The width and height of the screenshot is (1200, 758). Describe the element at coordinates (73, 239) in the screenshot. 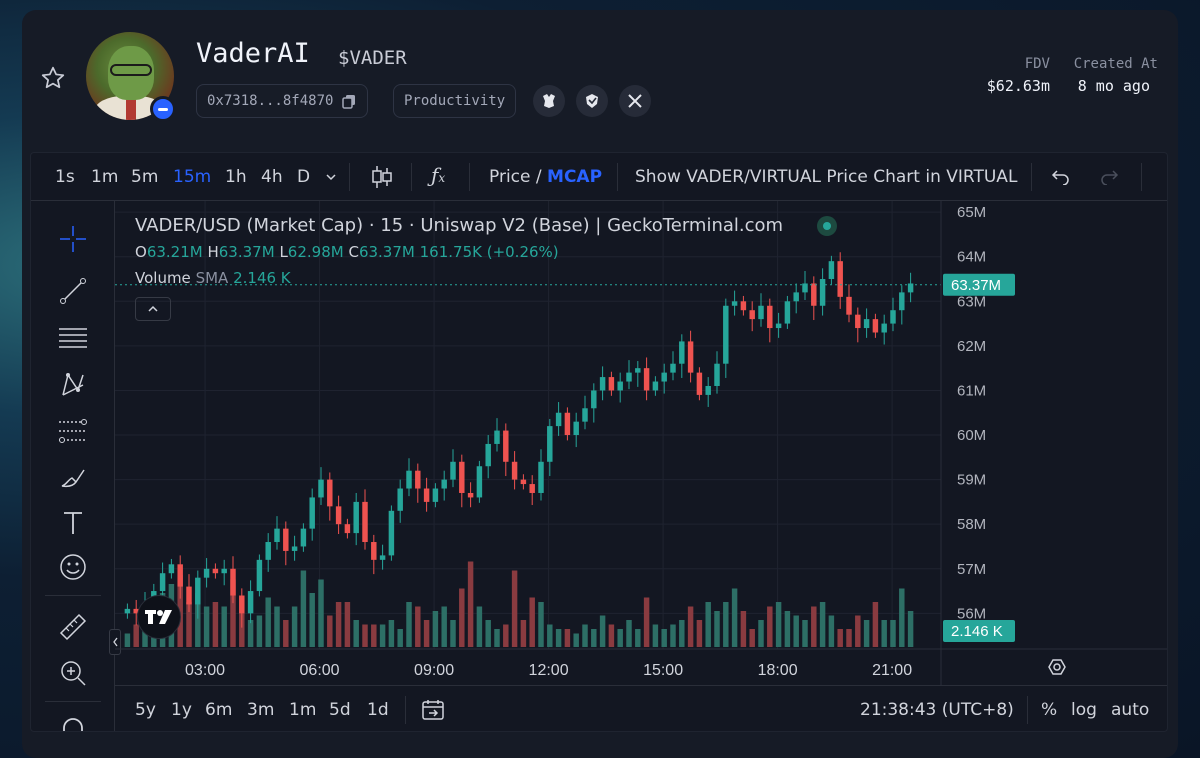

I see `crosshair-icon` at that location.